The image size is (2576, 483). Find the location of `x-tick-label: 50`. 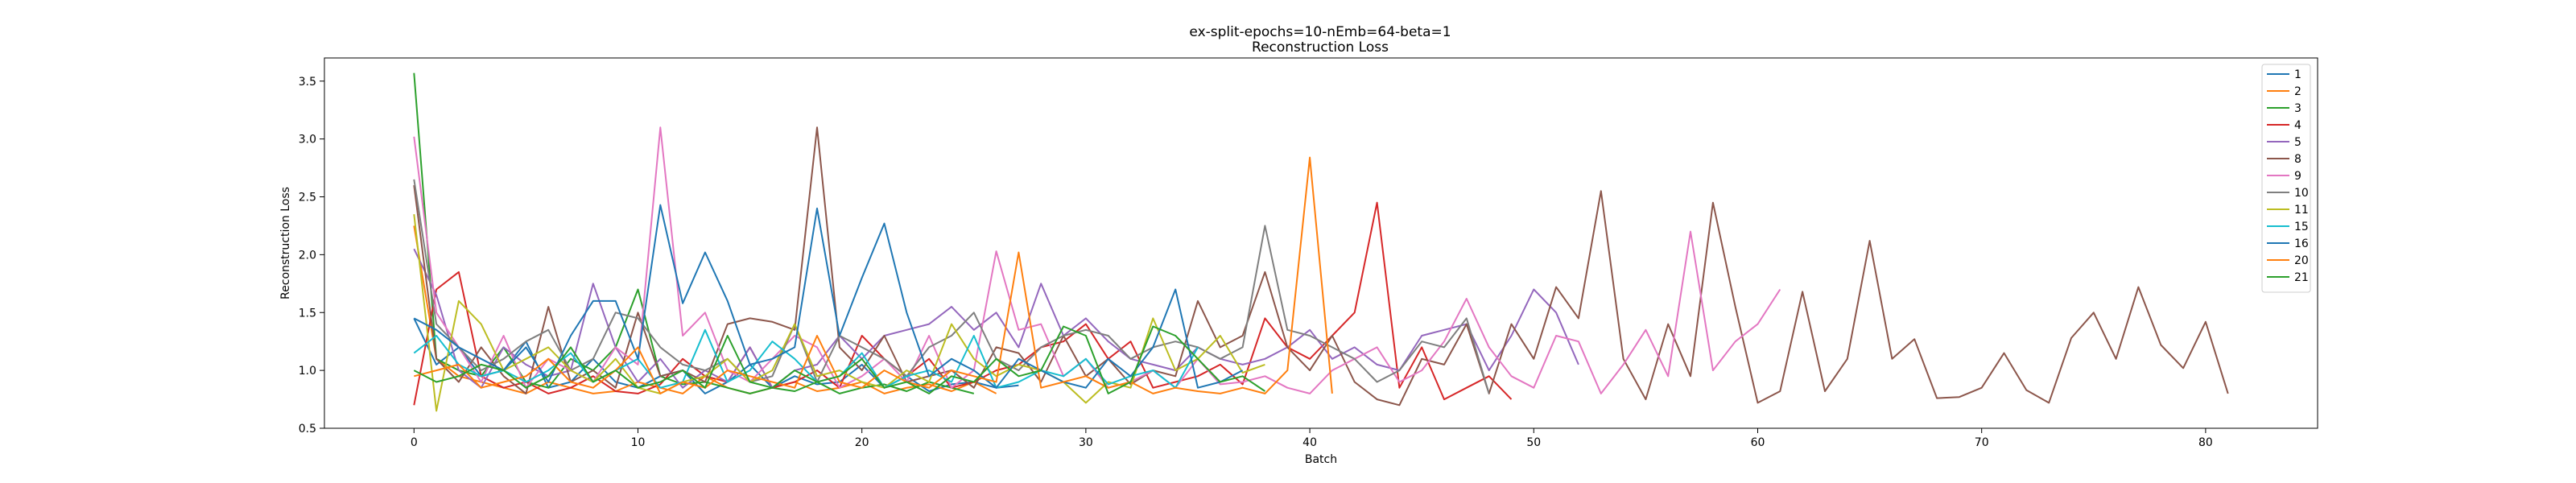

x-tick-label: 50 is located at coordinates (1533, 442).